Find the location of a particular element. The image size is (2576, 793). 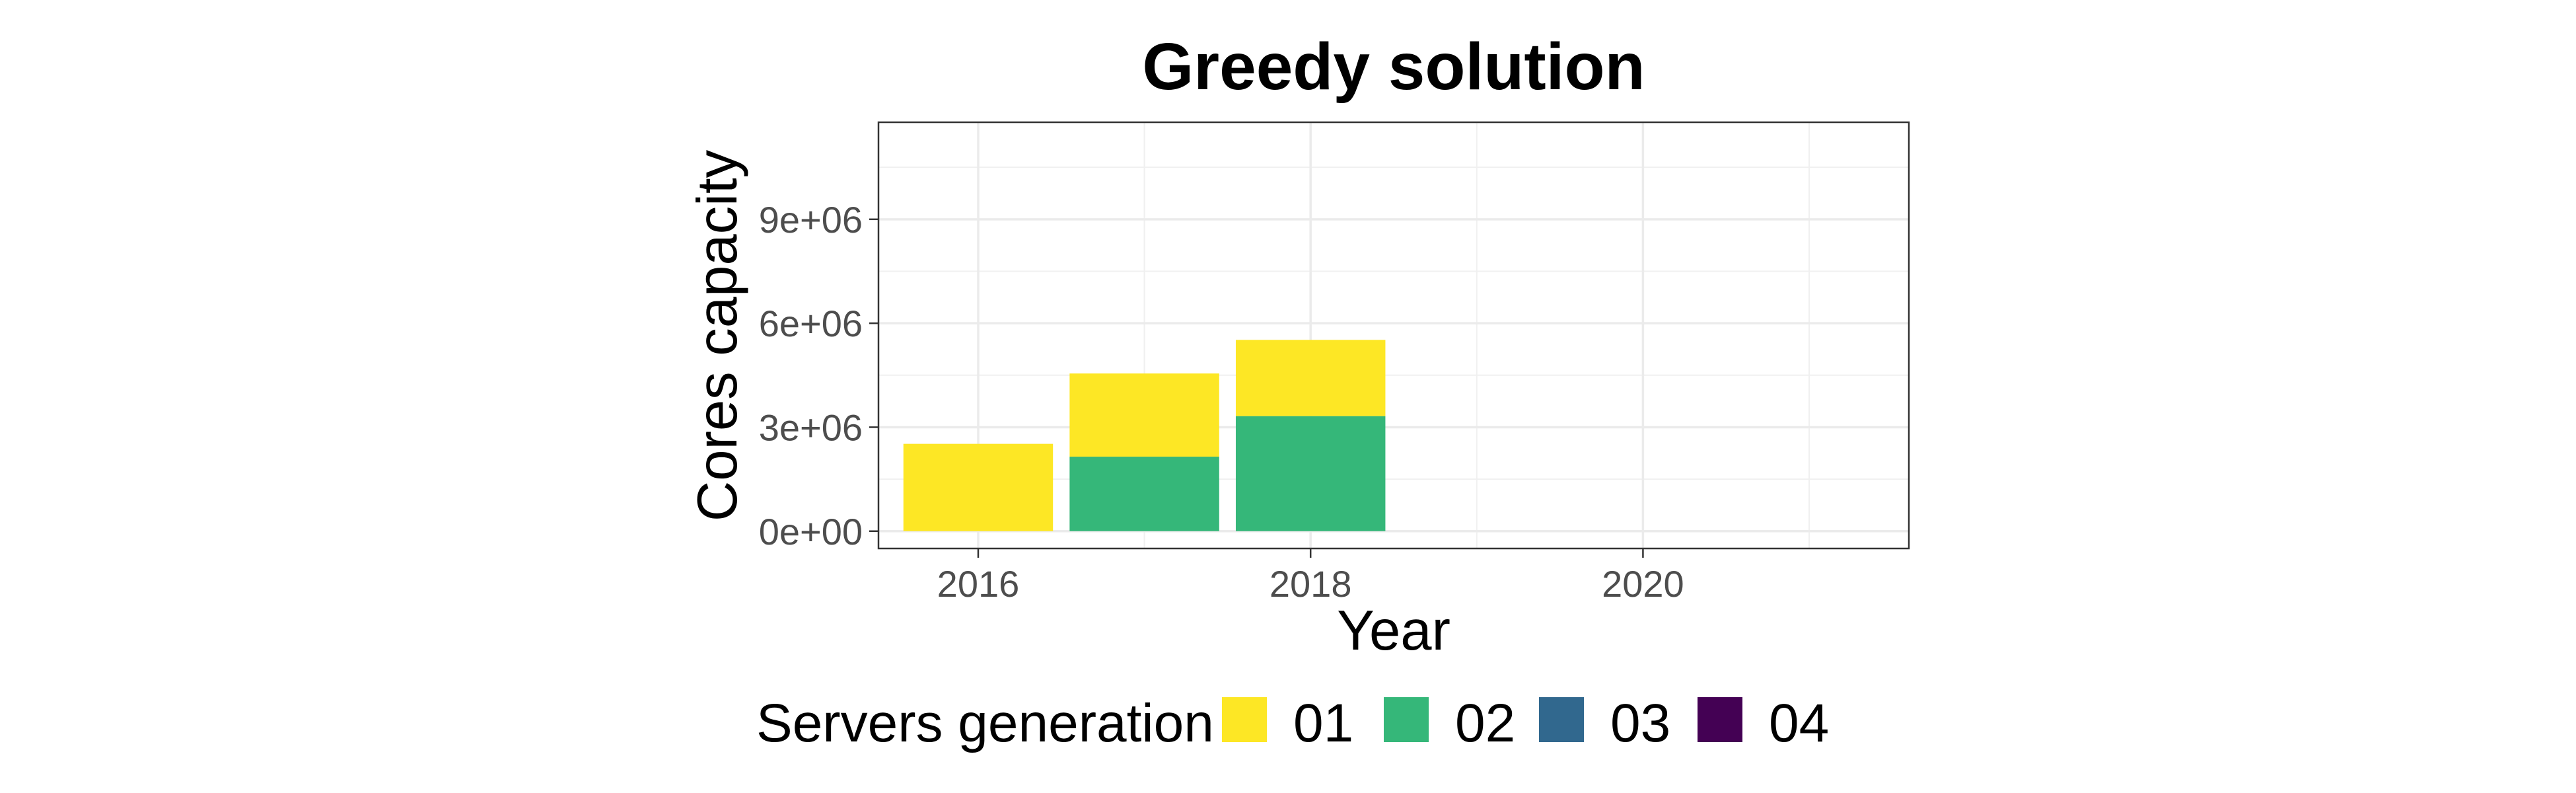

chart-title: Greedy solution is located at coordinates (1393, 67).